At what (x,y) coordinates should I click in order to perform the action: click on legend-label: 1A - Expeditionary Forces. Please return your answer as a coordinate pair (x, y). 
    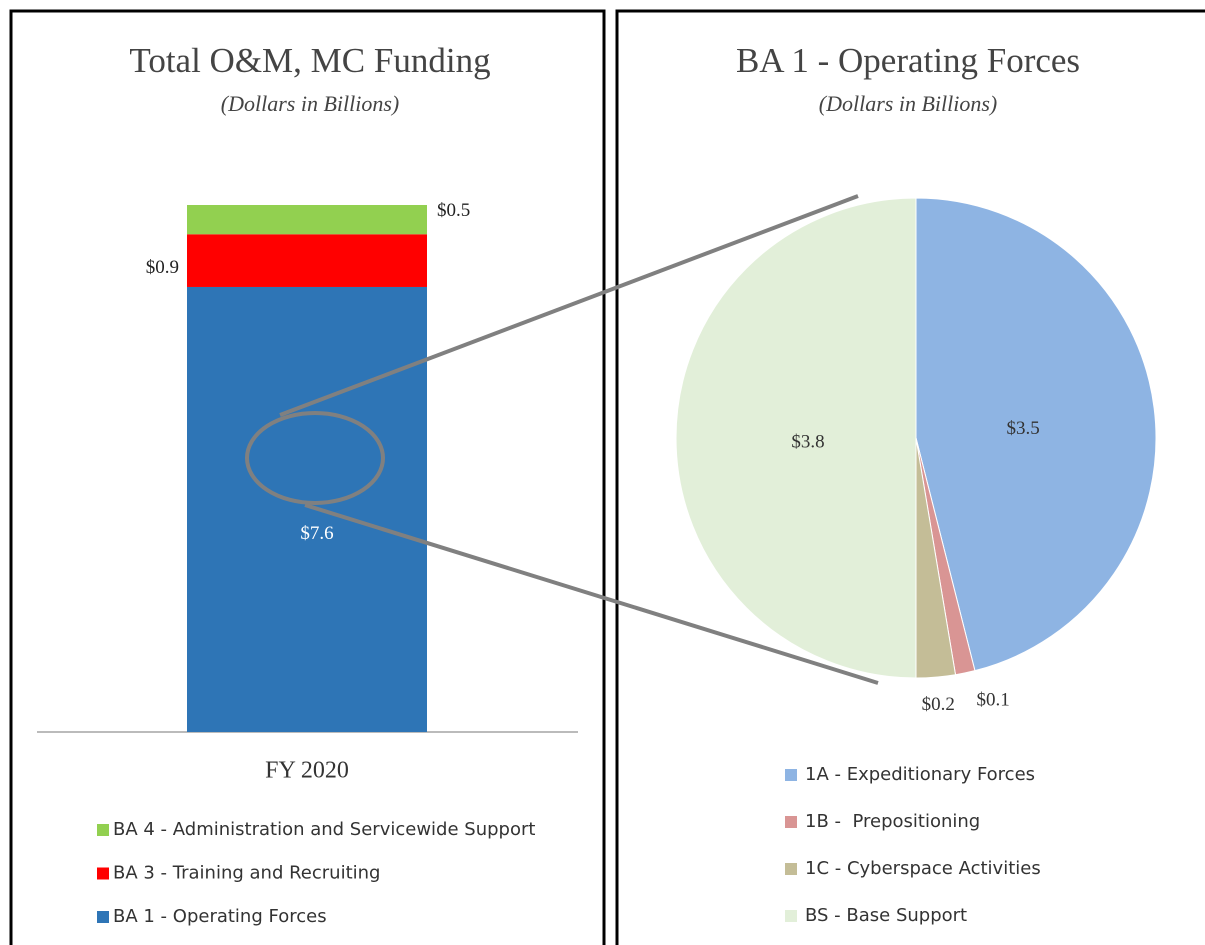
    Looking at the image, I should click on (920, 774).